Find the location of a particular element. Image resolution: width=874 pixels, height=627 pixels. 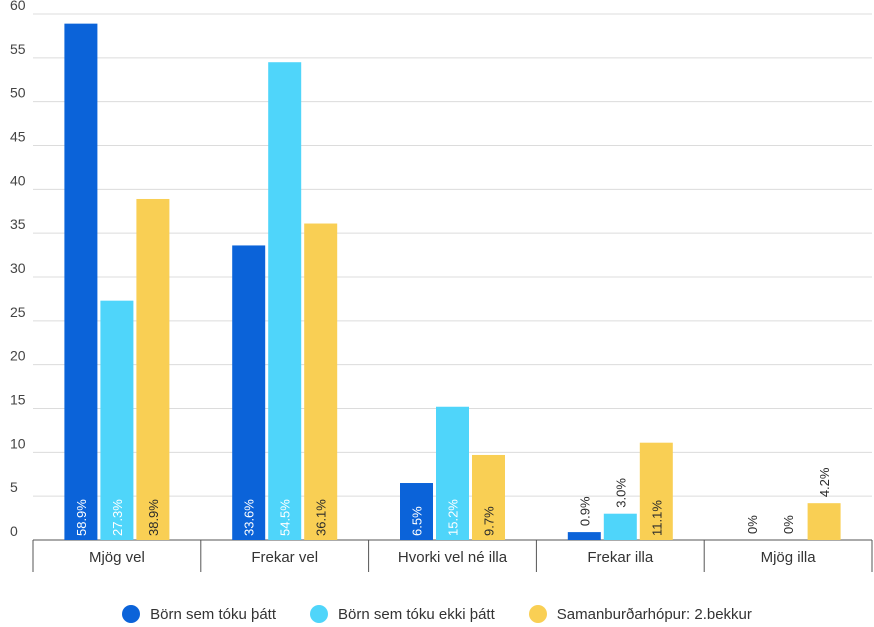

data-label: 27.3% is located at coordinates (117, 517).